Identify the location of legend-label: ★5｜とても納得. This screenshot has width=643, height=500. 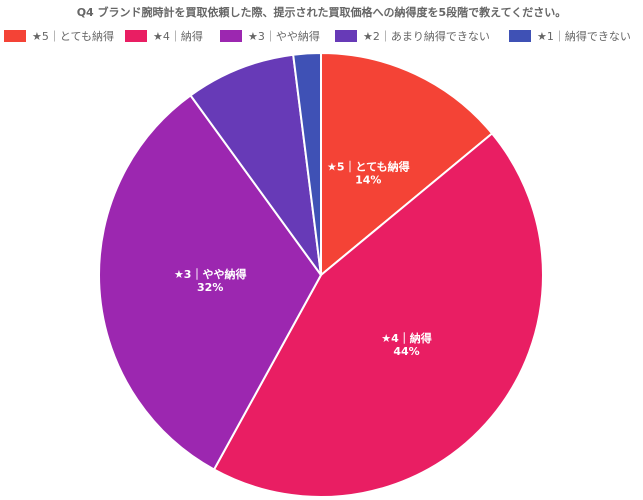
(73, 36).